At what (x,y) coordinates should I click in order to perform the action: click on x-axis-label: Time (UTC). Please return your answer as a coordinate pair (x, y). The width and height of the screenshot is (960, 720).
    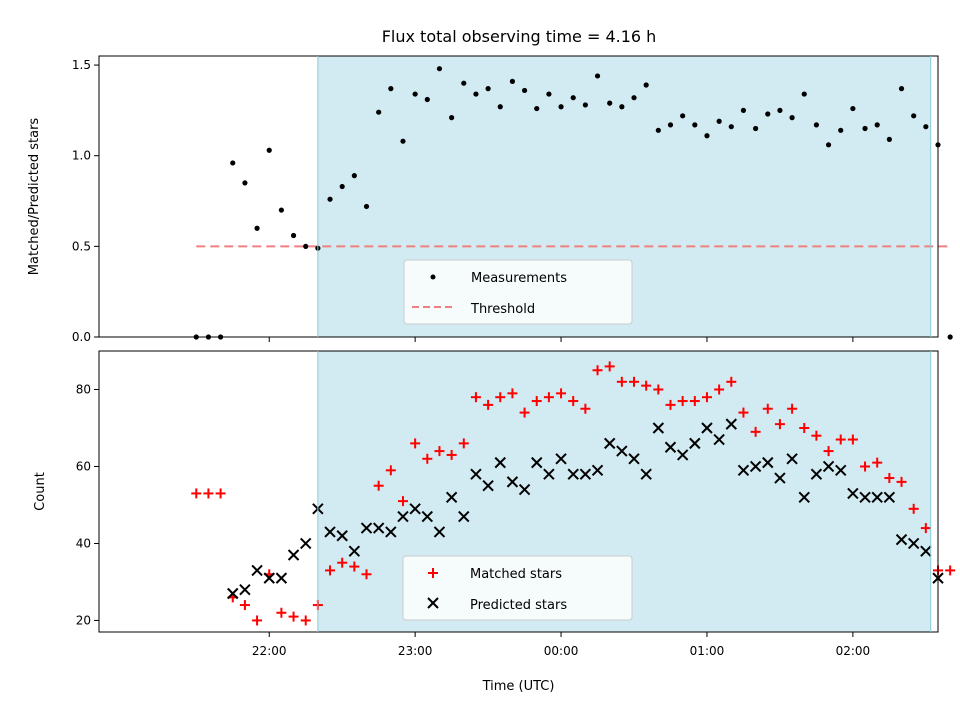
    Looking at the image, I should click on (518, 686).